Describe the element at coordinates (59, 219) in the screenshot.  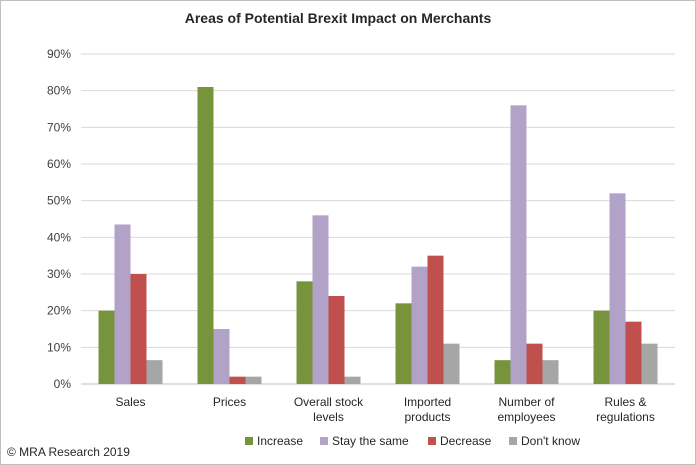
I see `y-axis: 0% 10% 20% 30% 40% 50% 60% 70% 80% 90%` at that location.